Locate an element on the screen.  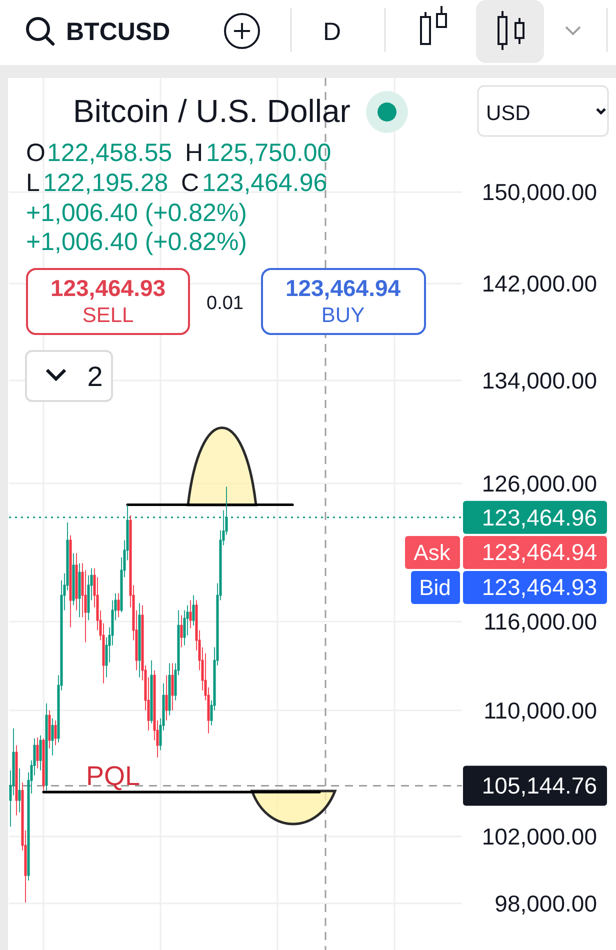
annotation: H is located at coordinates (194, 153).